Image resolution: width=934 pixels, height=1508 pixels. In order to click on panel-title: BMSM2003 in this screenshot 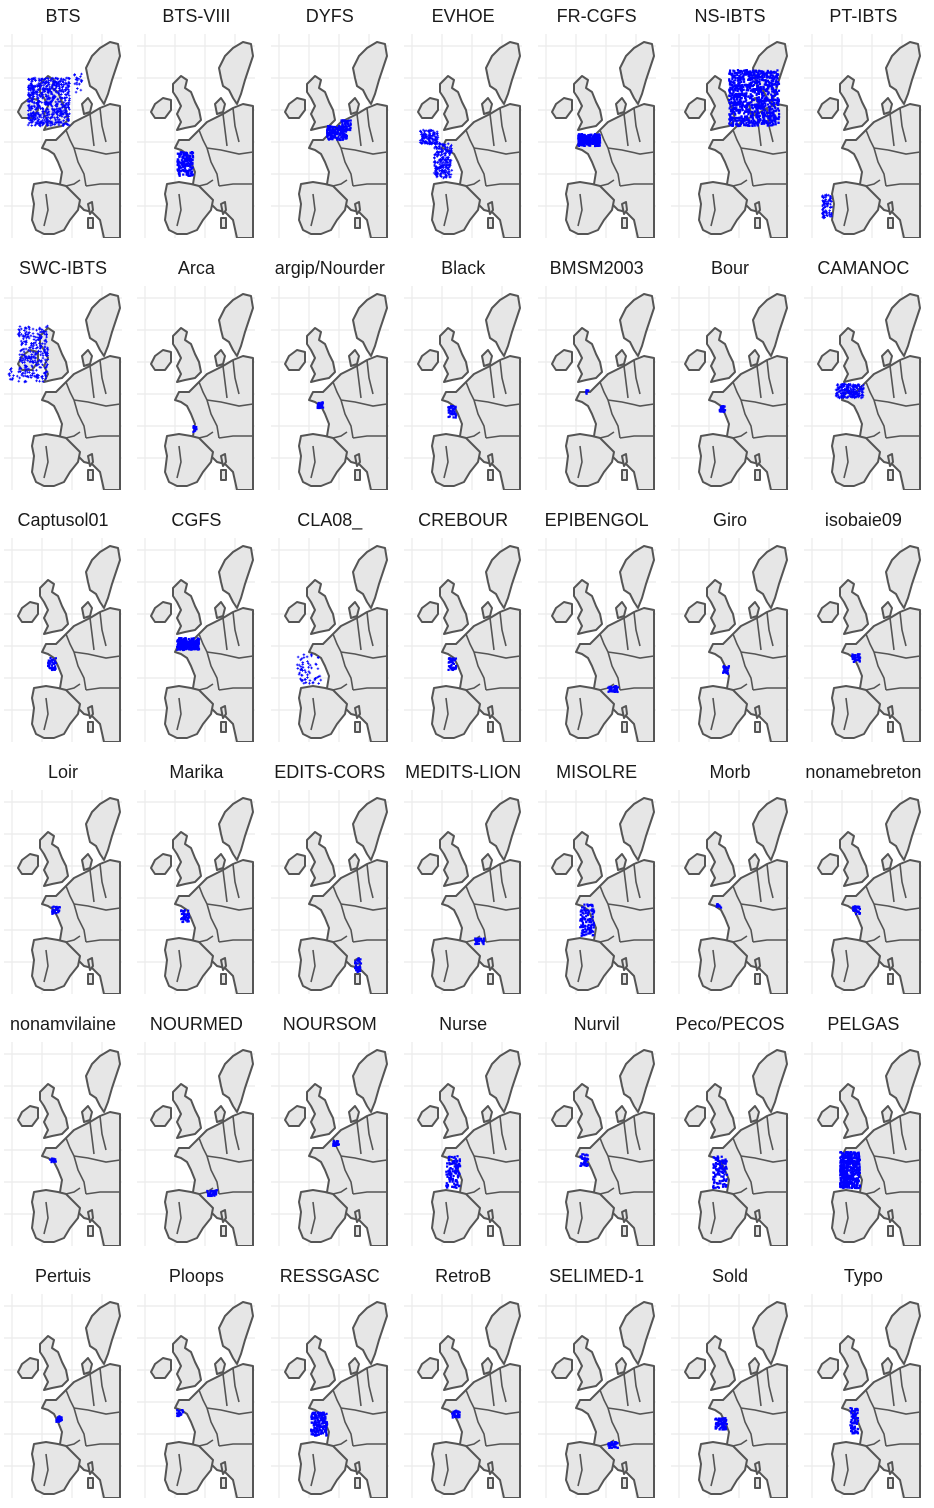, I will do `click(597, 268)`.